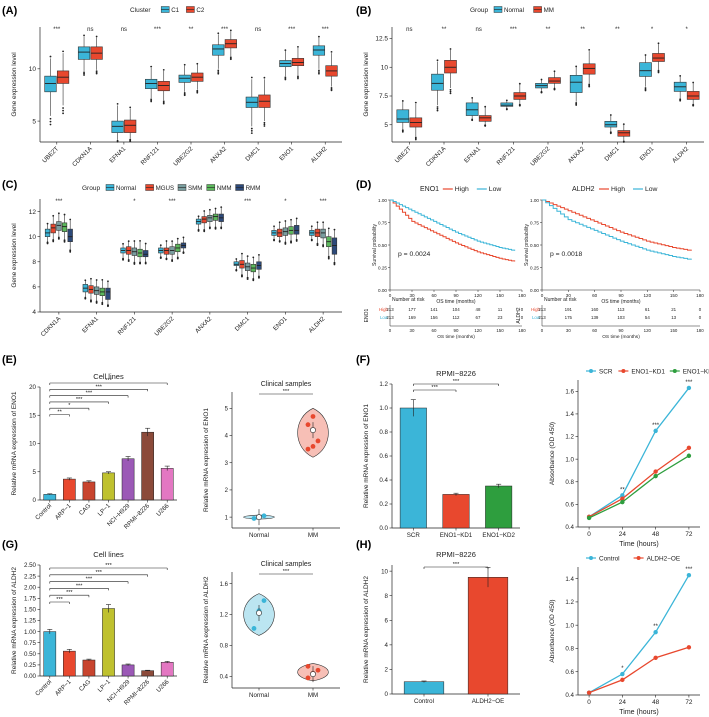 Image resolution: width=709 pixels, height=717 pixels. I want to click on risk-count: 21, so click(673, 309).